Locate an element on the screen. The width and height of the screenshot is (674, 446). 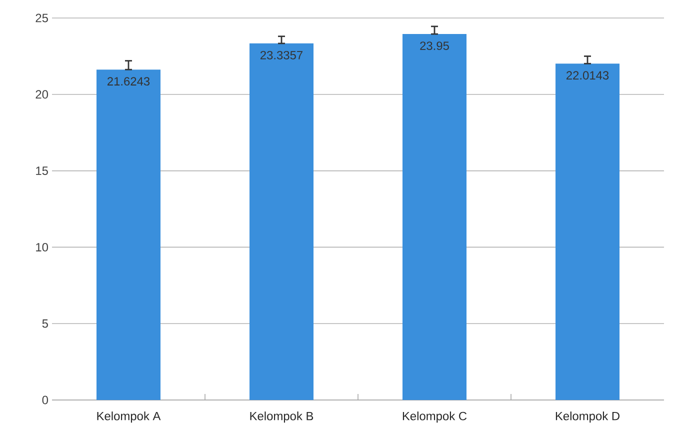
y-tick-label: 15 is located at coordinates (42, 170).